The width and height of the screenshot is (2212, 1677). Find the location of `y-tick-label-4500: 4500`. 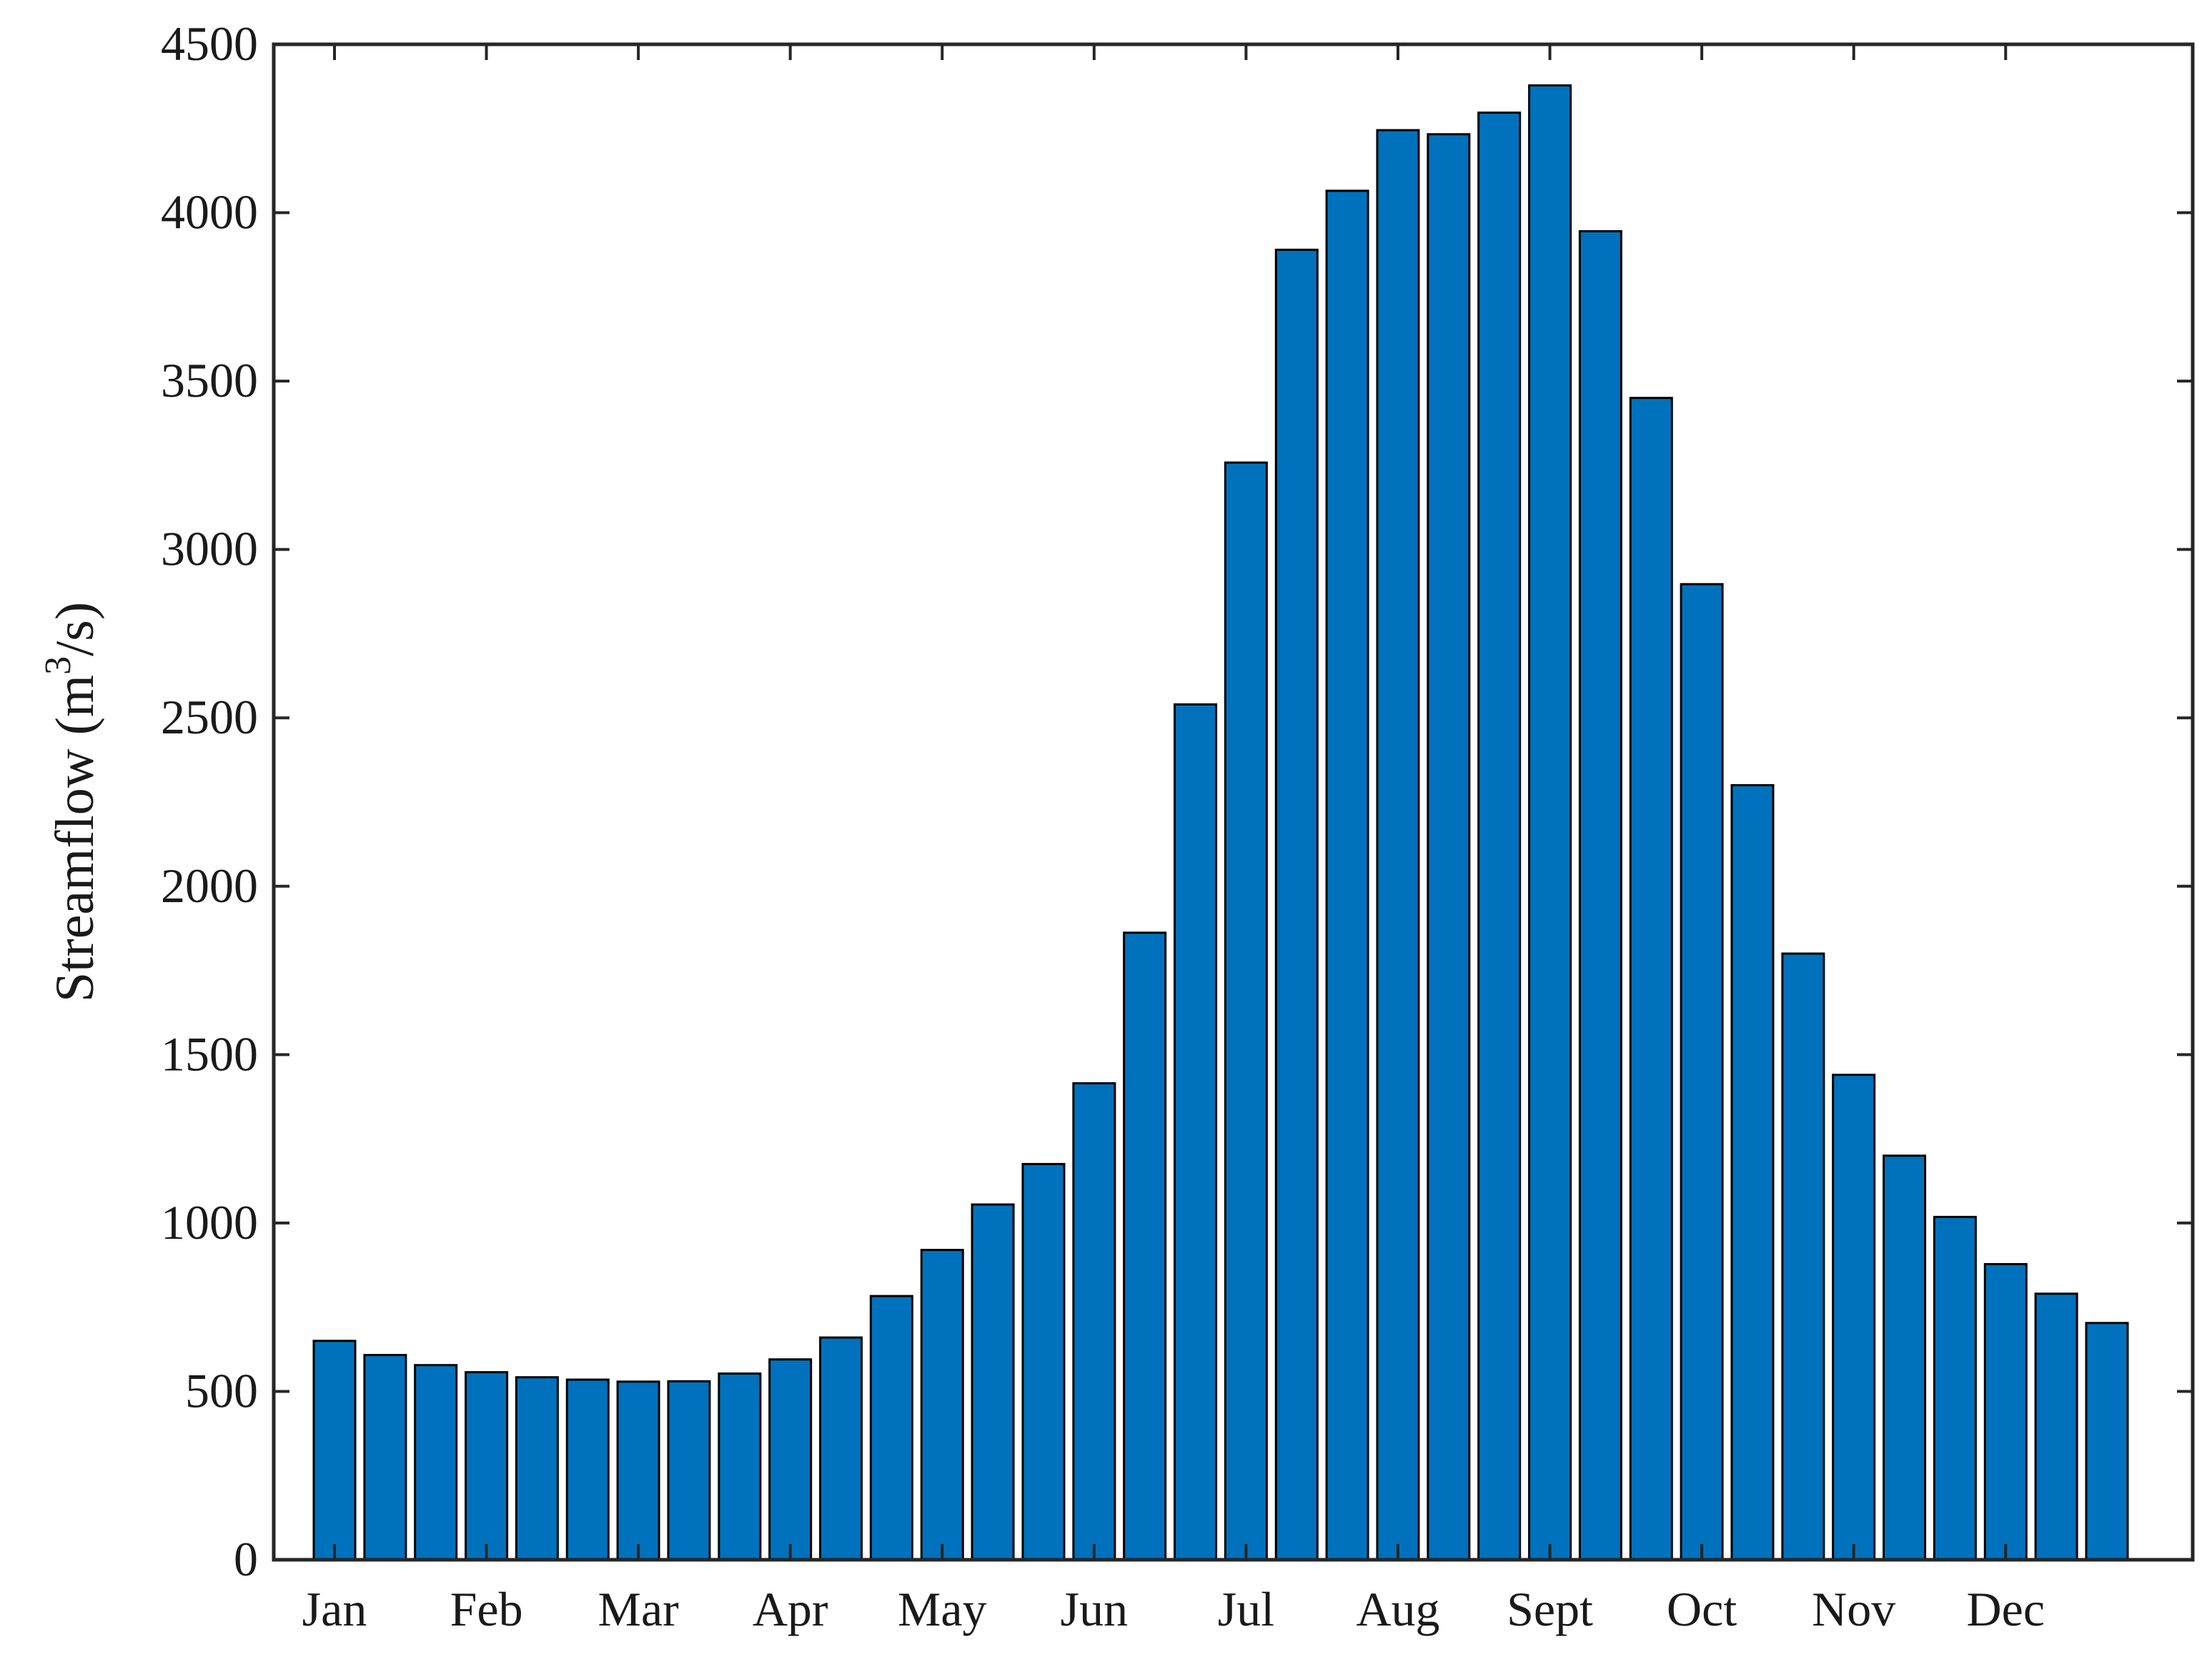

y-tick-label-4500: 4500 is located at coordinates (209, 44).